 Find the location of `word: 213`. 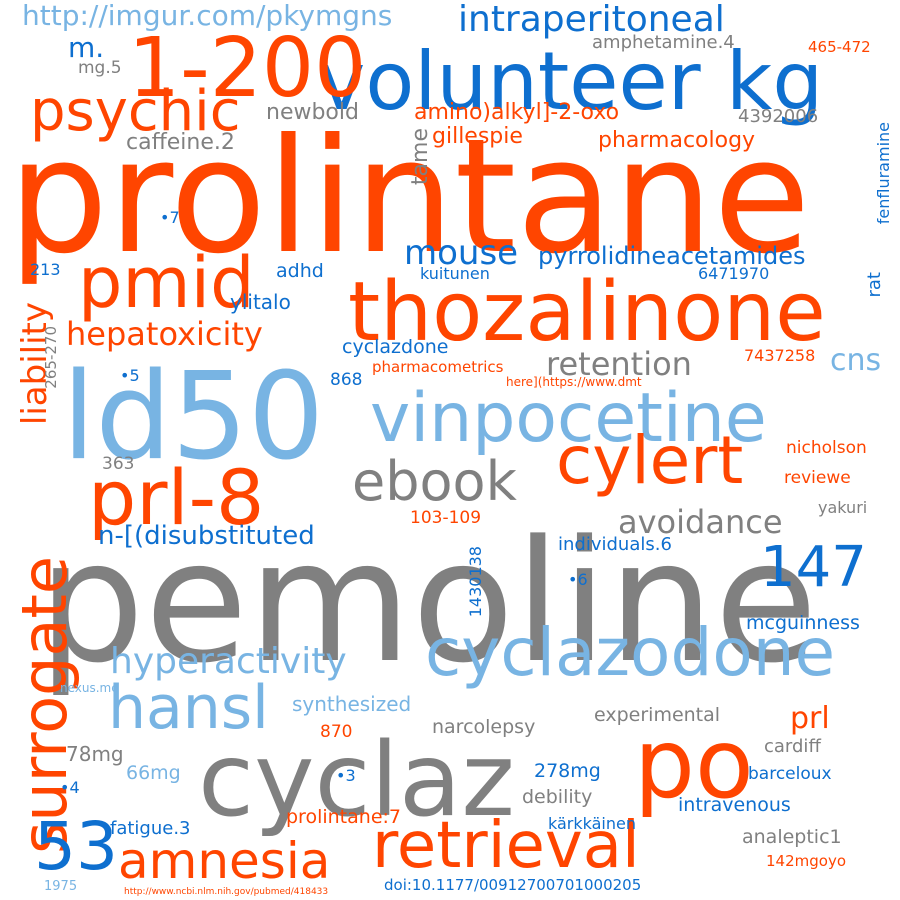

word: 213 is located at coordinates (45, 269).